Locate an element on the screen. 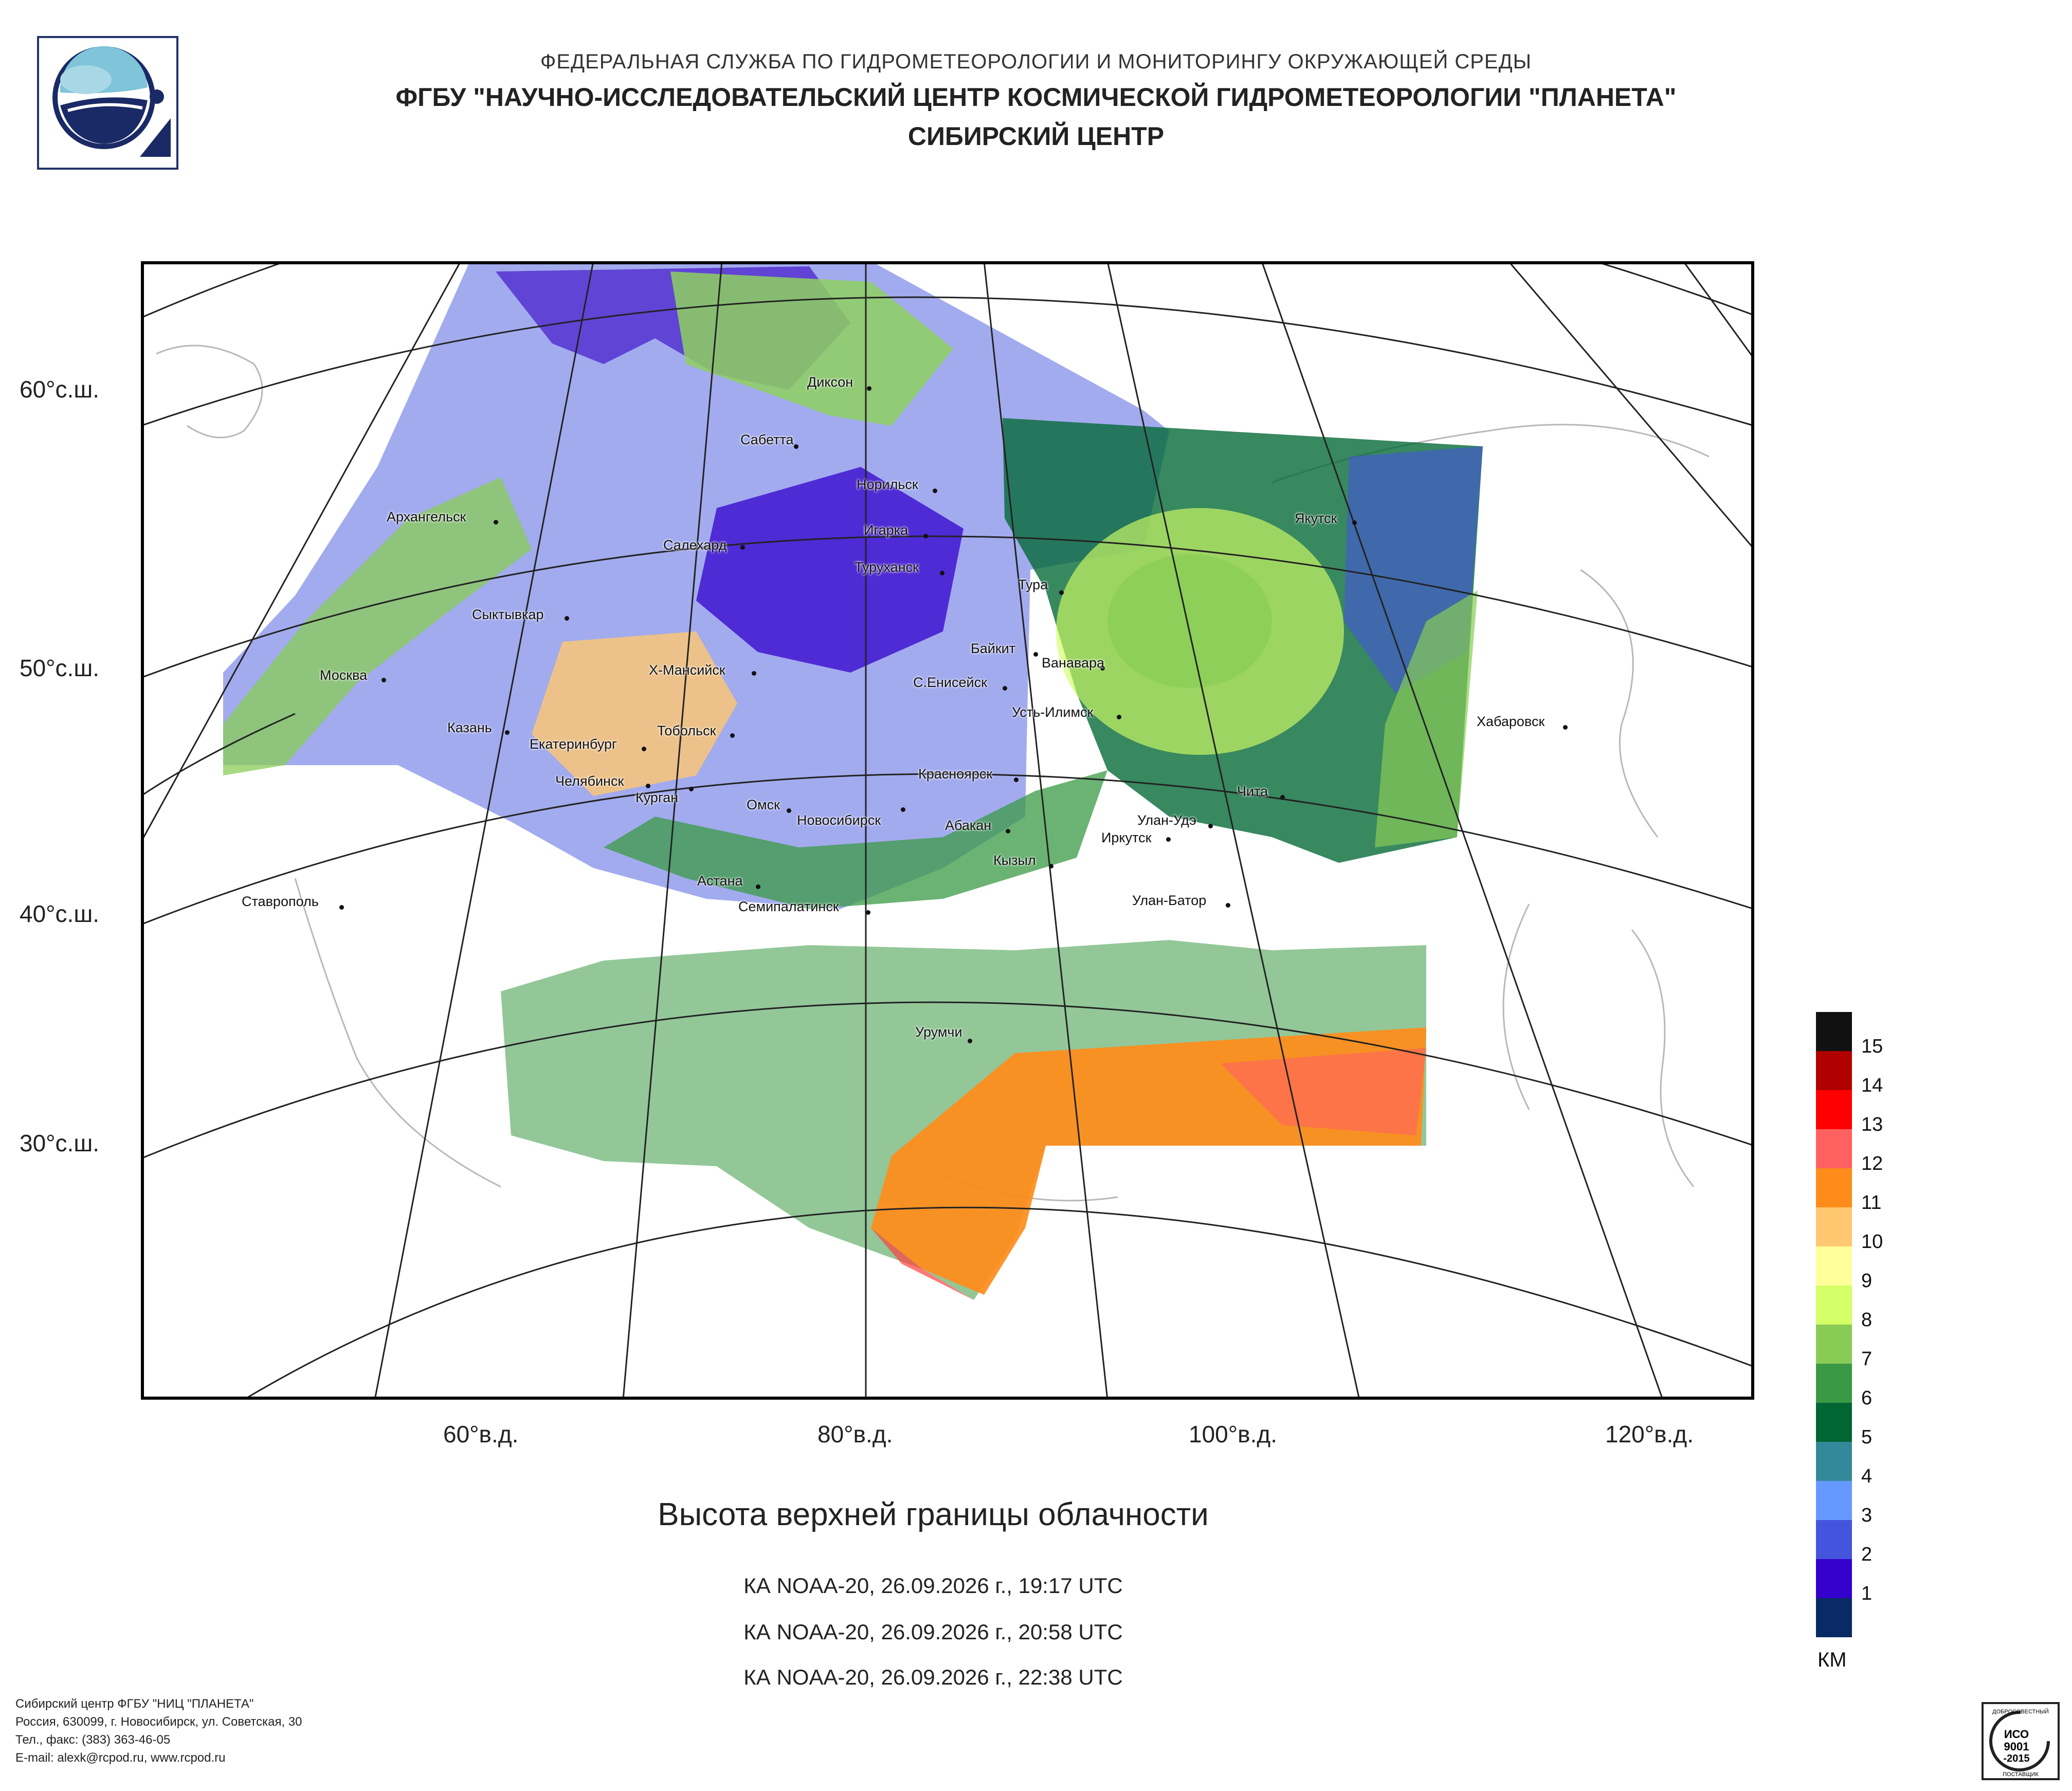 The width and height of the screenshot is (2072, 1791). satellite-pass-2: КА NOAA-20, 26.09.2026 г., 20:58 UTC is located at coordinates (933, 1632).